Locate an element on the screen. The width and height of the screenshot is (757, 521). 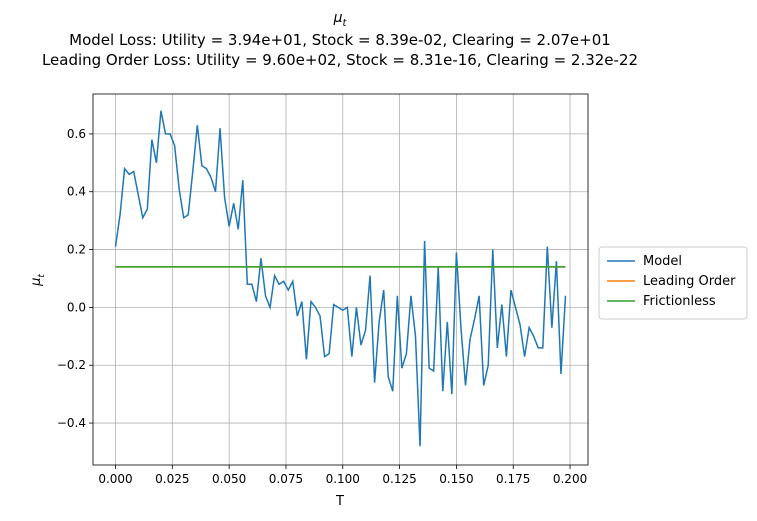
x-tick-label: 0.200 is located at coordinates (570, 479).